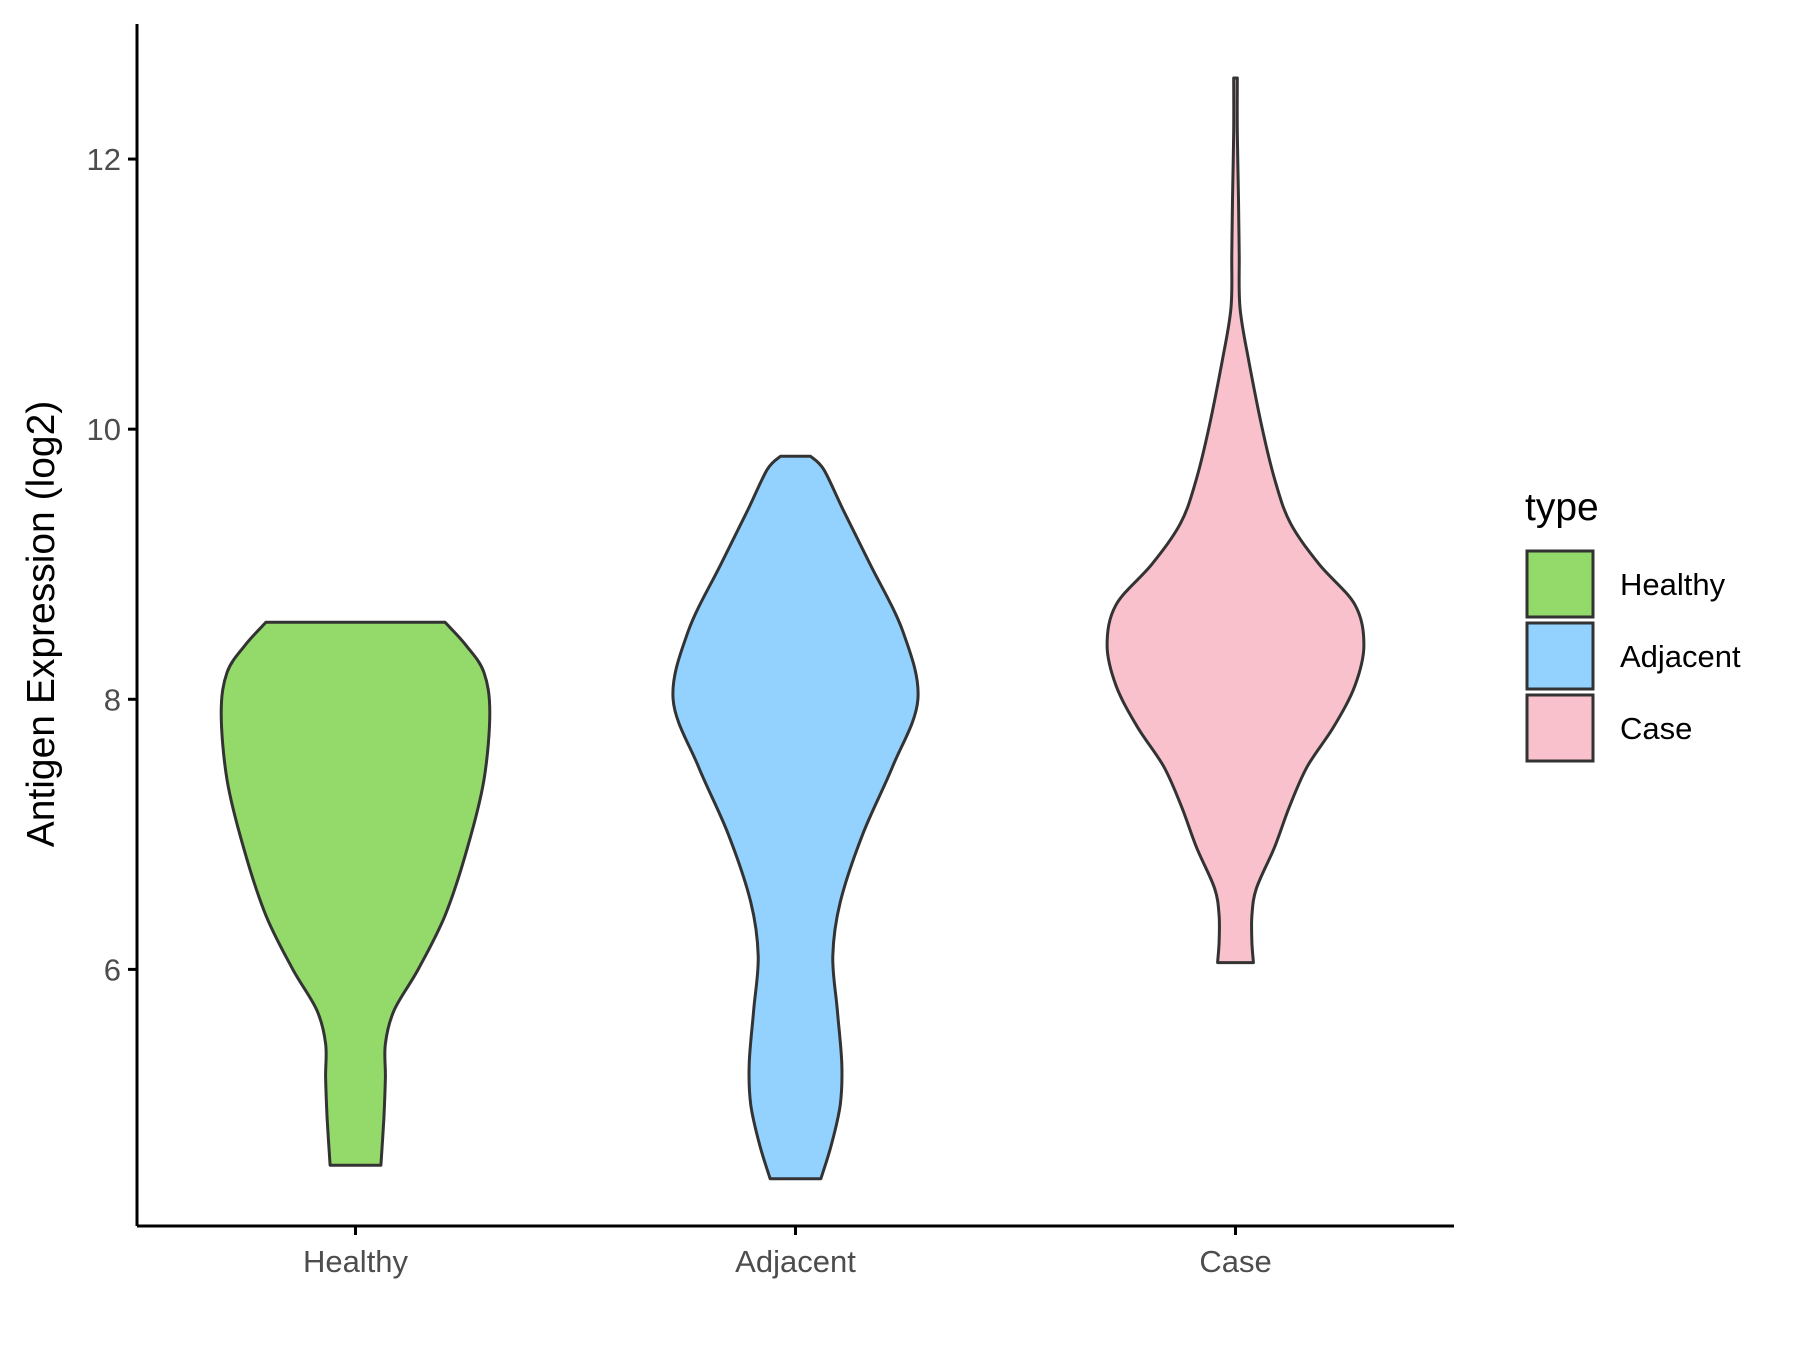  What do you see at coordinates (104, 159) in the screenshot?
I see `y-tick-label: 12` at bounding box center [104, 159].